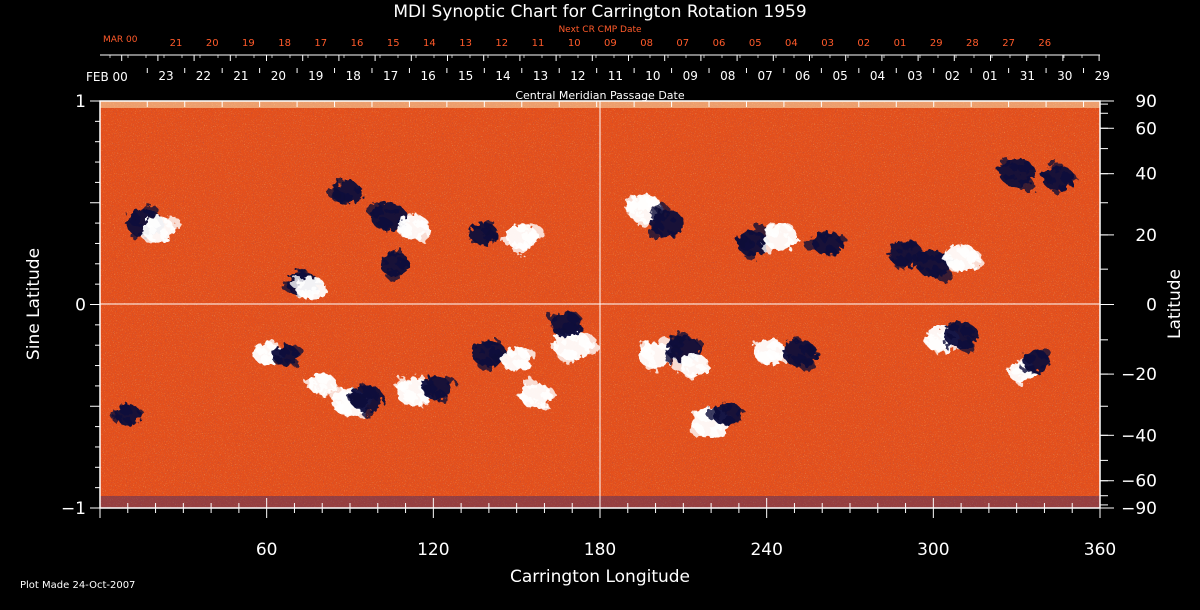 The height and width of the screenshot is (610, 1200). What do you see at coordinates (73, 509) in the screenshot?
I see `y-tick-left-label: −1` at bounding box center [73, 509].